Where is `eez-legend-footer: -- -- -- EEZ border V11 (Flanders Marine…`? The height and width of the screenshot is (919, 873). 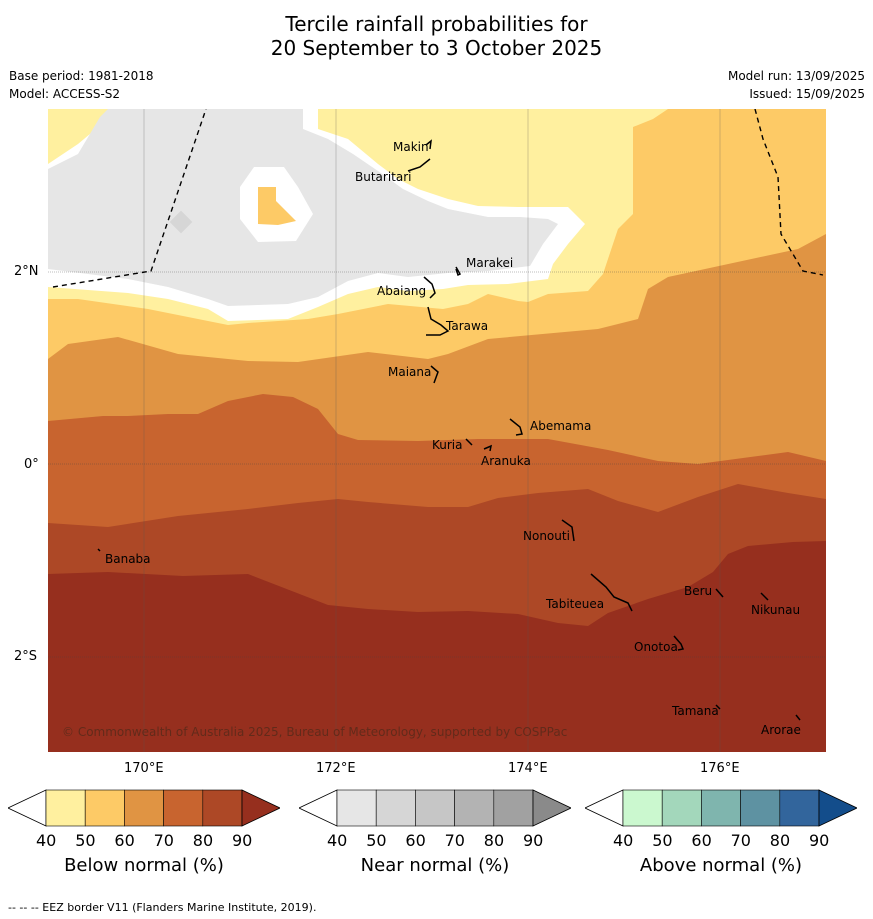
eez-legend-footer: -- -- -- EEZ border V11 (Flanders Marine… is located at coordinates (162, 907).